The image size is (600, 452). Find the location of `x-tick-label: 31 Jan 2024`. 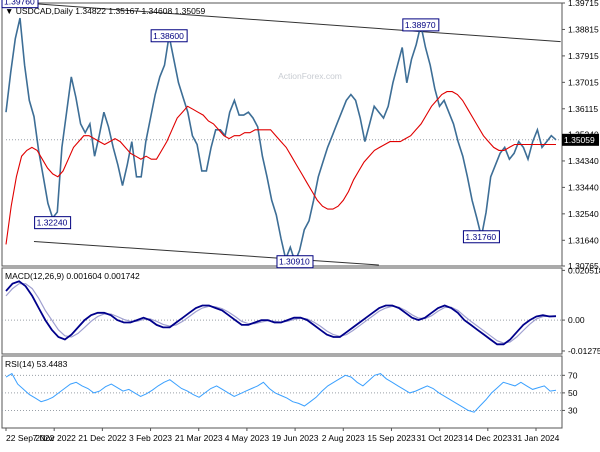

x-tick-label: 31 Jan 2024 is located at coordinates (536, 438).